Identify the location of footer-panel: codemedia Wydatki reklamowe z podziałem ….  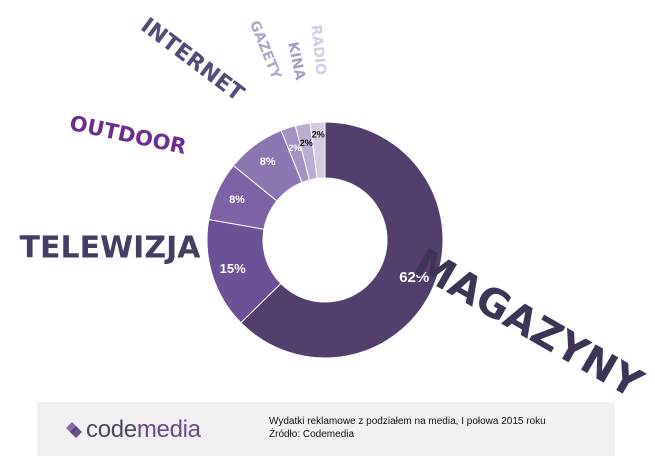
(326, 429).